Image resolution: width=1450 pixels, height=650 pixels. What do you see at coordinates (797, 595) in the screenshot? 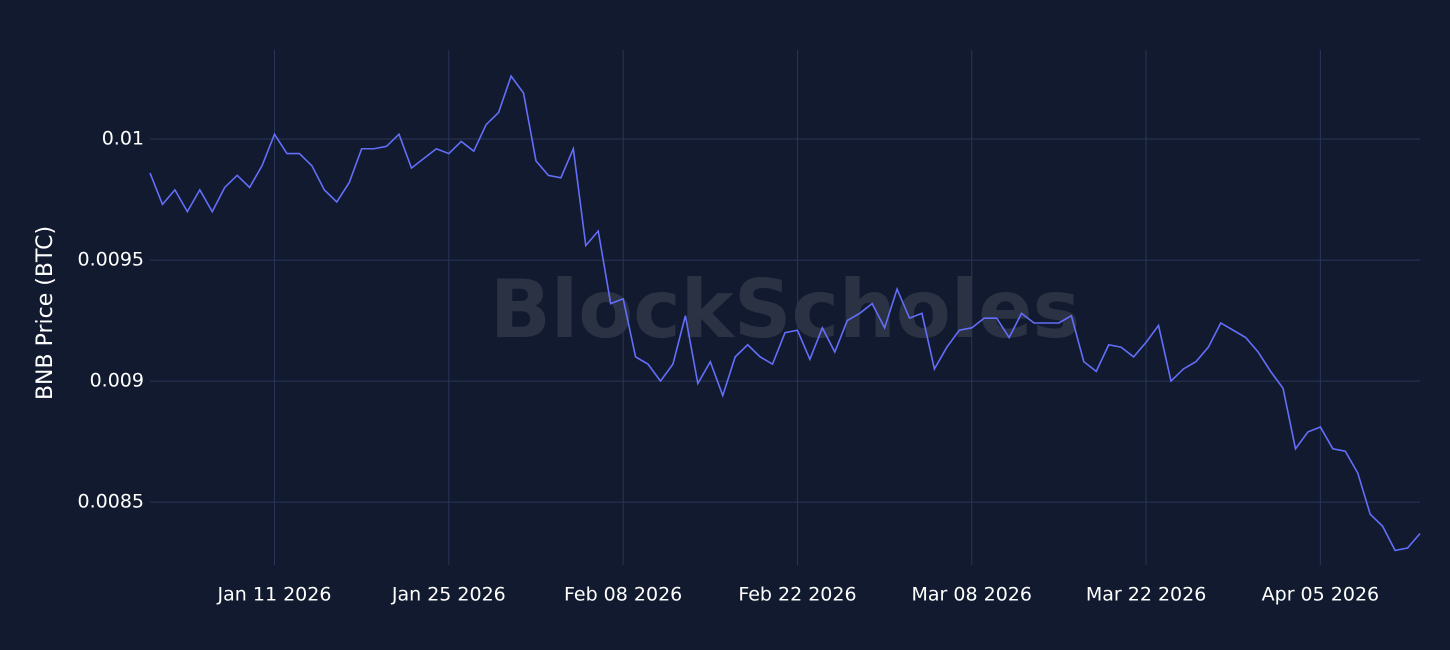
I see `x-tick-label: Feb 22 2026` at bounding box center [797, 595].